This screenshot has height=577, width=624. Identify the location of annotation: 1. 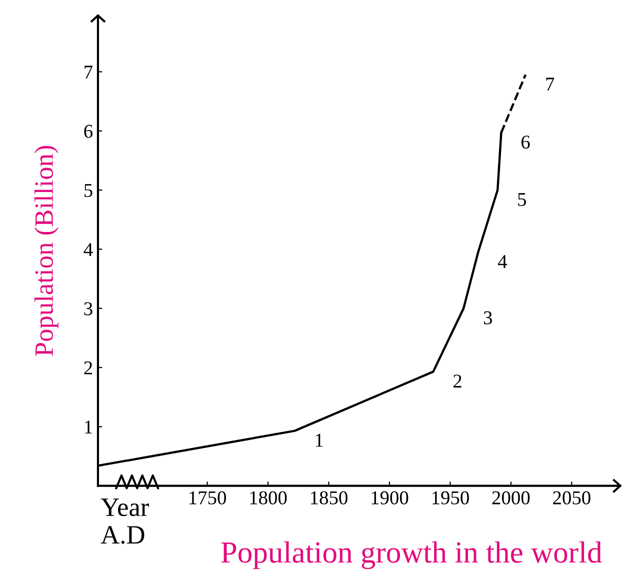
(319, 440).